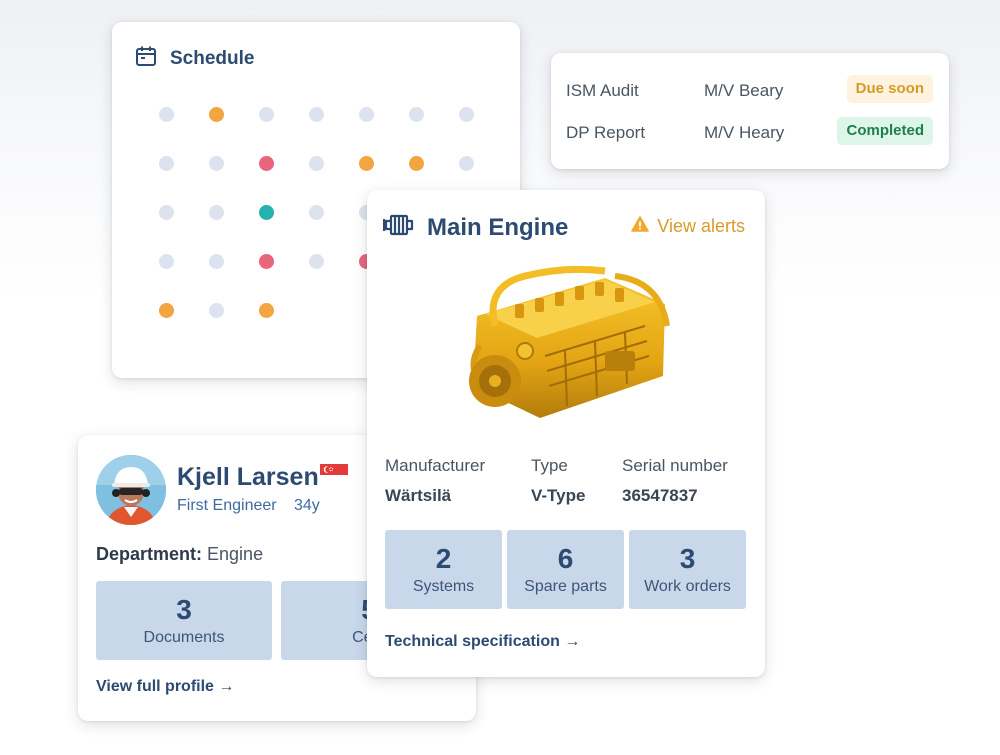 Image resolution: width=1000 pixels, height=755 pixels. I want to click on spec-value-serial: 36547837, so click(660, 495).